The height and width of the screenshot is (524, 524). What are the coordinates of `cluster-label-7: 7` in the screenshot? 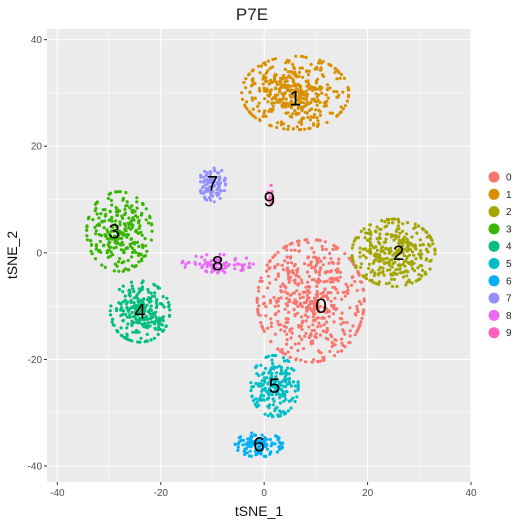 It's located at (213, 184).